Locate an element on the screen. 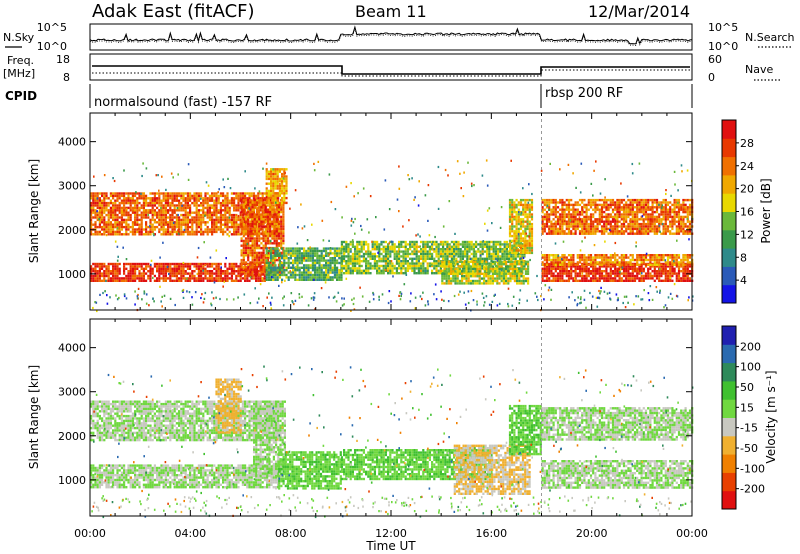  nsearch-tick-top: 10^5 is located at coordinates (723, 27).